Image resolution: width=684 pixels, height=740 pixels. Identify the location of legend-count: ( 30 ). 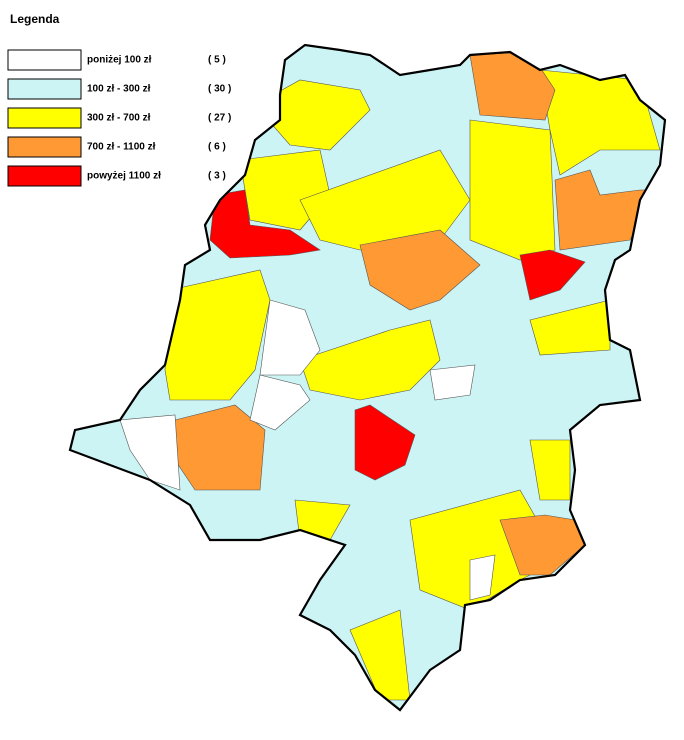
(219, 89).